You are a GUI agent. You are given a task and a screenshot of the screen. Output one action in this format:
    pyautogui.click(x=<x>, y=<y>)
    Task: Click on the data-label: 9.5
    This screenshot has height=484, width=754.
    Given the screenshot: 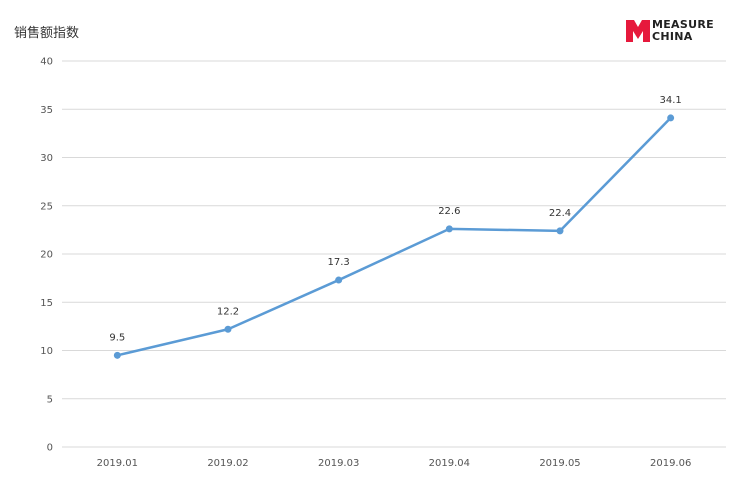 What is the action you would take?
    pyautogui.click(x=117, y=337)
    